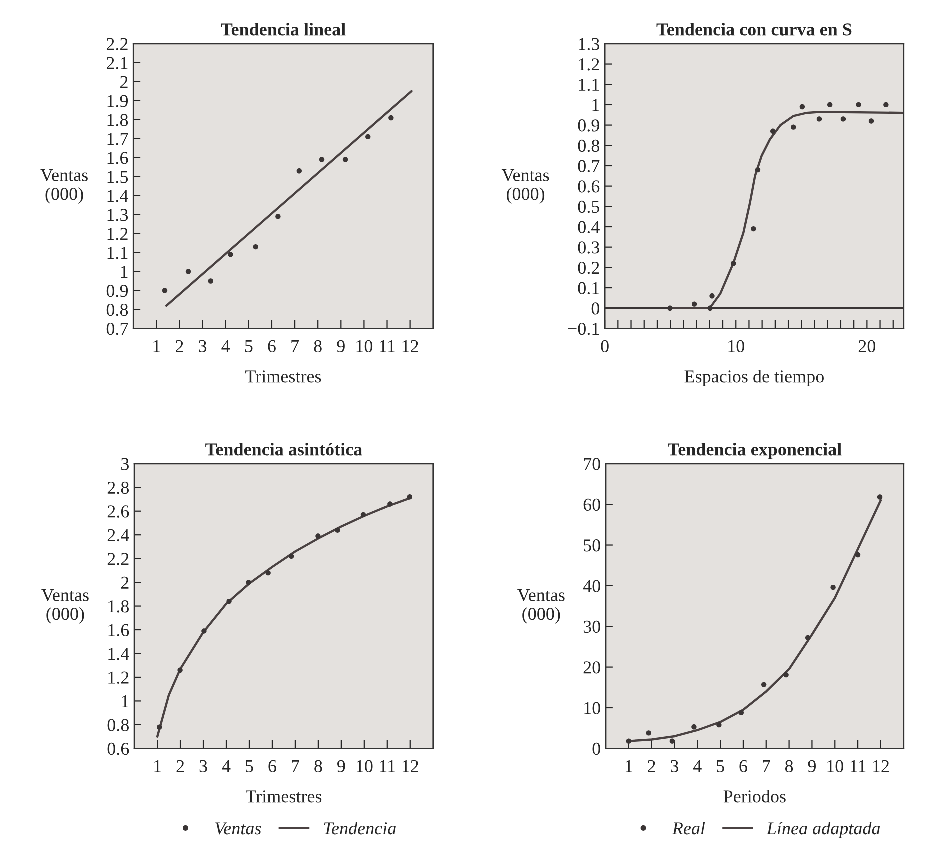  I want to click on chart-title: Tendencia con curva en S, so click(754, 29).